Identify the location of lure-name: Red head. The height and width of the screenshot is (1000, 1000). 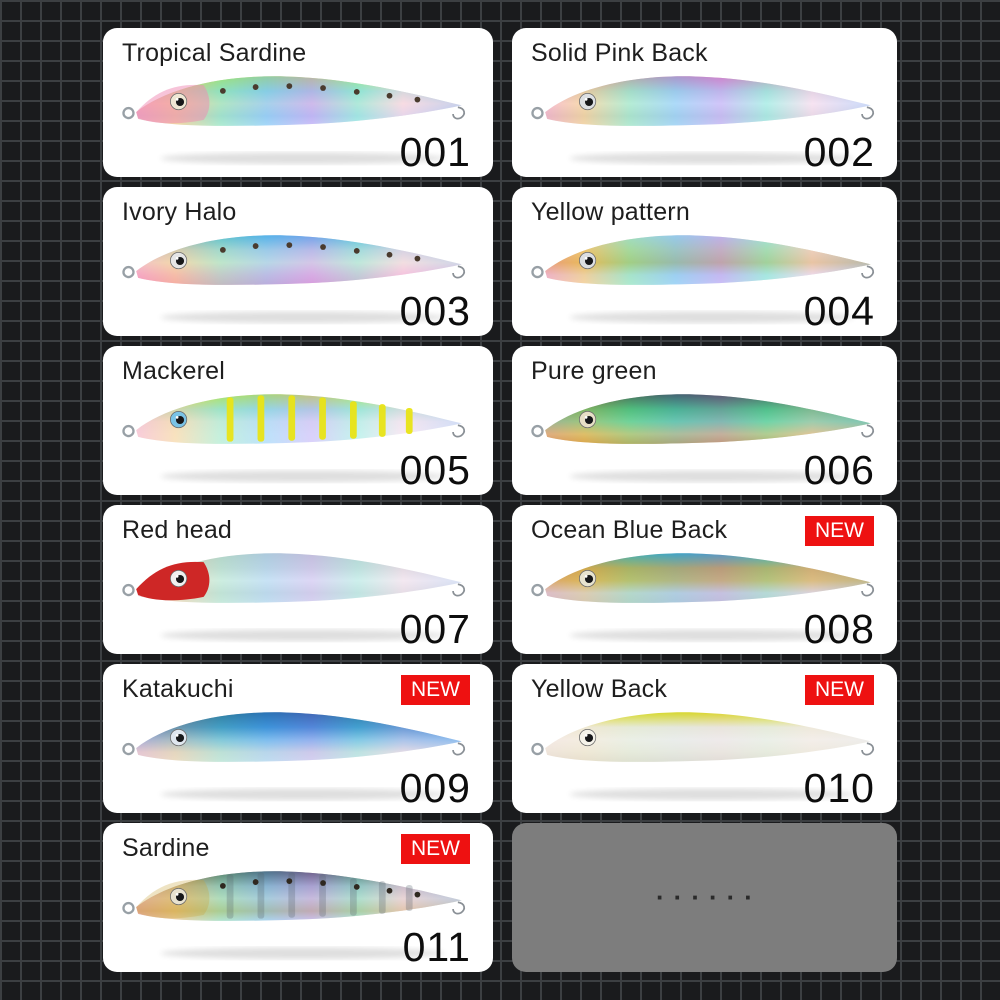
(177, 530).